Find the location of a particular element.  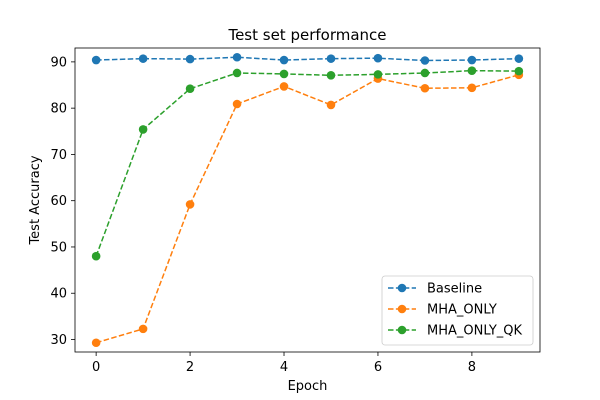

legend-box is located at coordinates (457, 310).